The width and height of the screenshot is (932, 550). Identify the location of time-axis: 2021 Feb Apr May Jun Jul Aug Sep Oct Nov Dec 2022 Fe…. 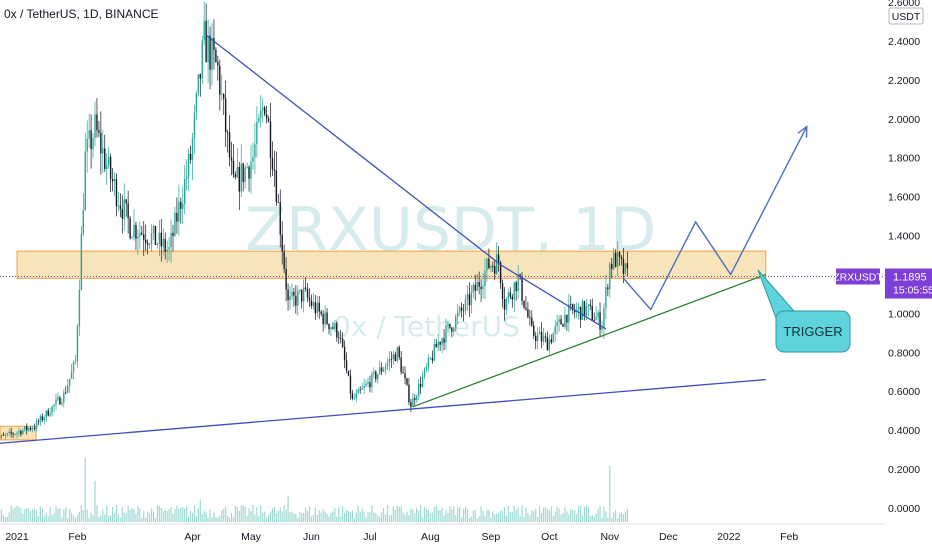
(442, 533).